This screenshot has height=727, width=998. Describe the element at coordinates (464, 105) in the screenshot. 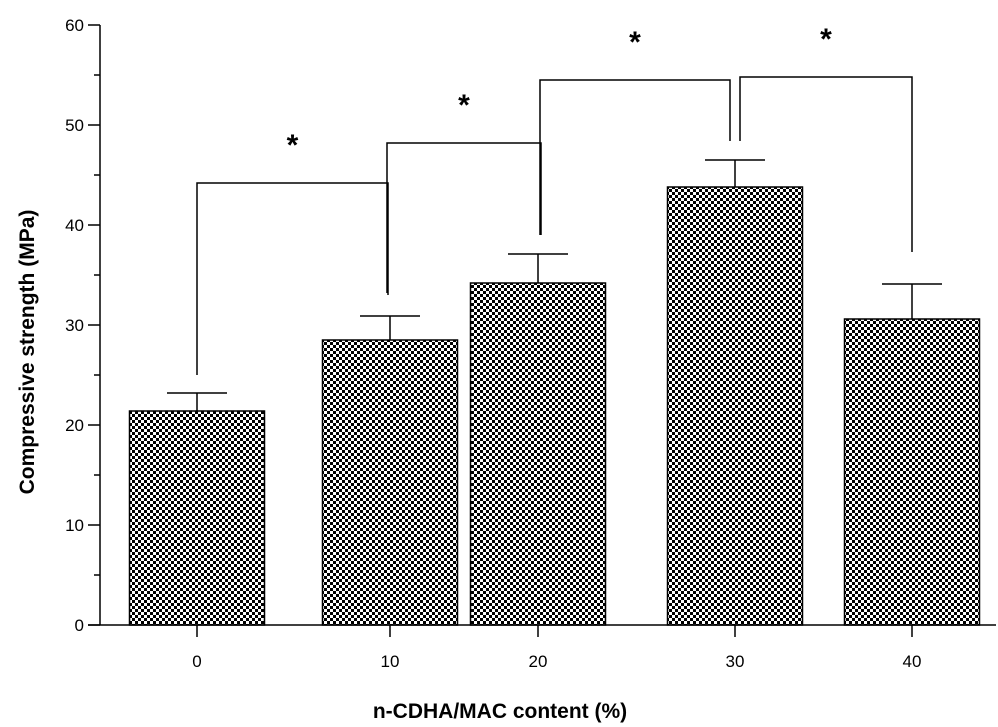

I see `significance-star-2: *` at that location.